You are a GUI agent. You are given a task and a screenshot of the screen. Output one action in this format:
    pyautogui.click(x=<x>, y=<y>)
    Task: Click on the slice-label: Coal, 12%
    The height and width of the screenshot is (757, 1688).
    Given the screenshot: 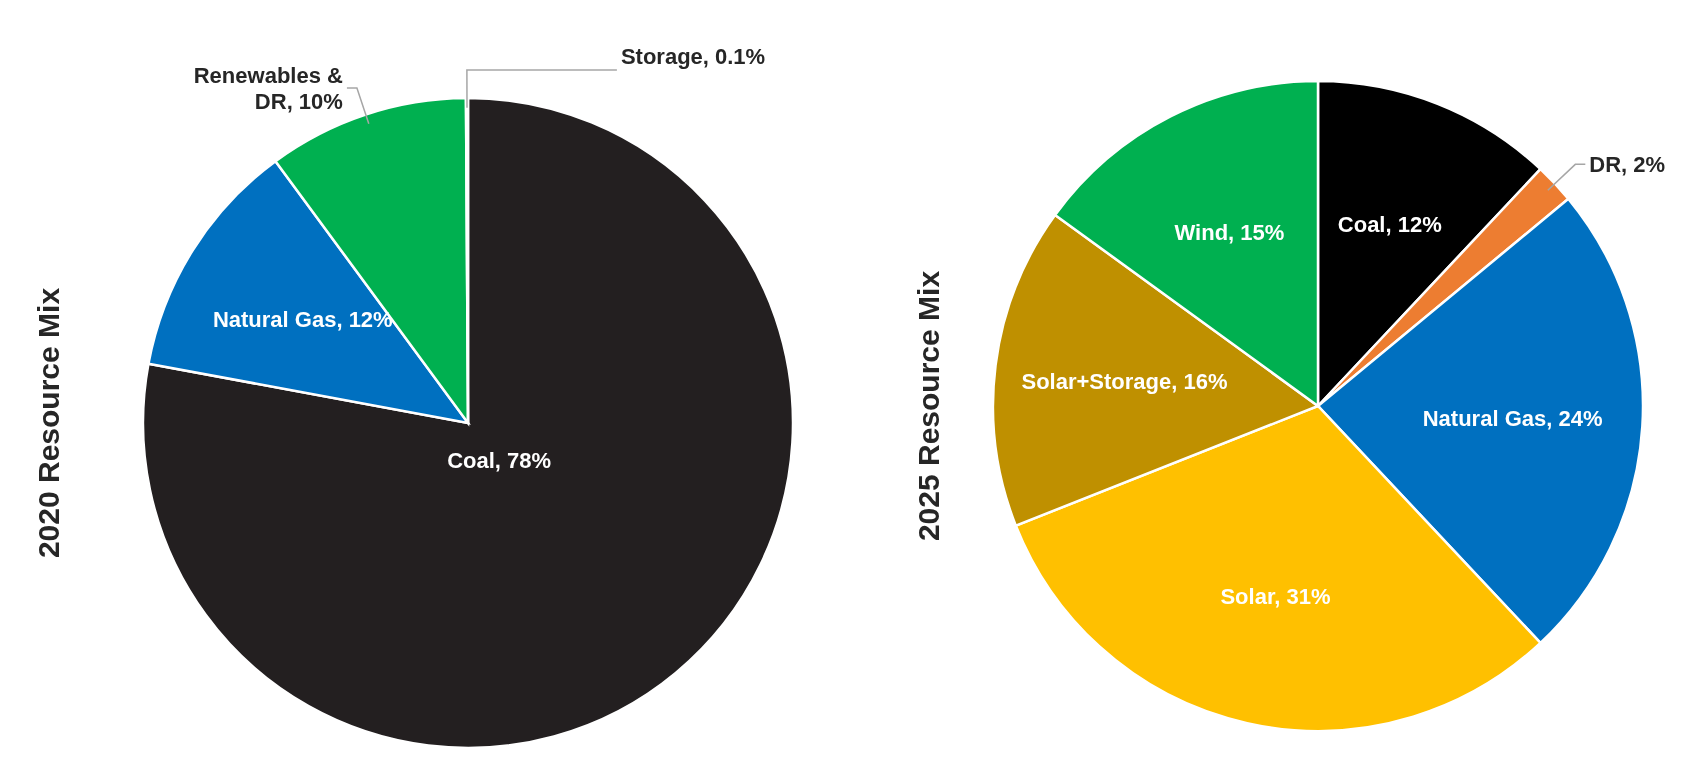 What is the action you would take?
    pyautogui.click(x=1389, y=225)
    